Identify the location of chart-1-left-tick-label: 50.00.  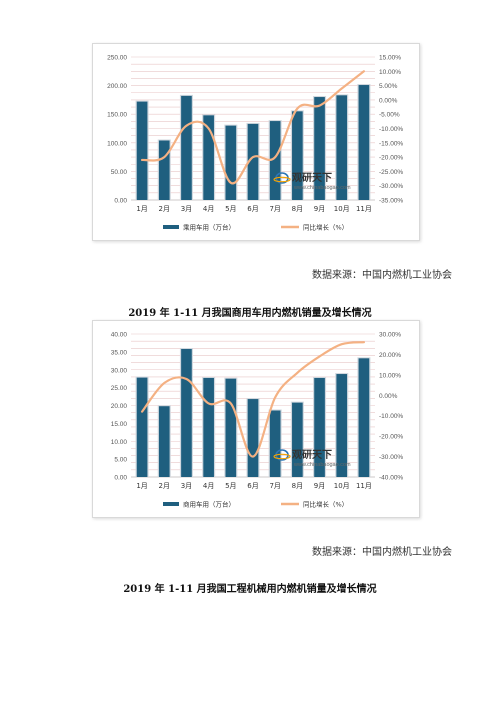
(119, 172).